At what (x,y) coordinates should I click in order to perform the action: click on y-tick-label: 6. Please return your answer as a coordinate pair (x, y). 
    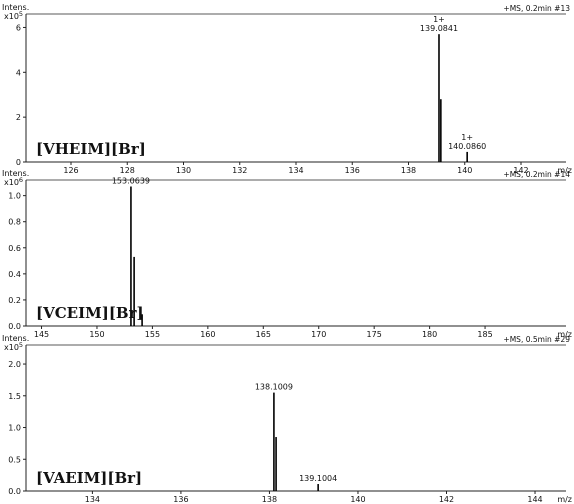
    Looking at the image, I should click on (18, 27).